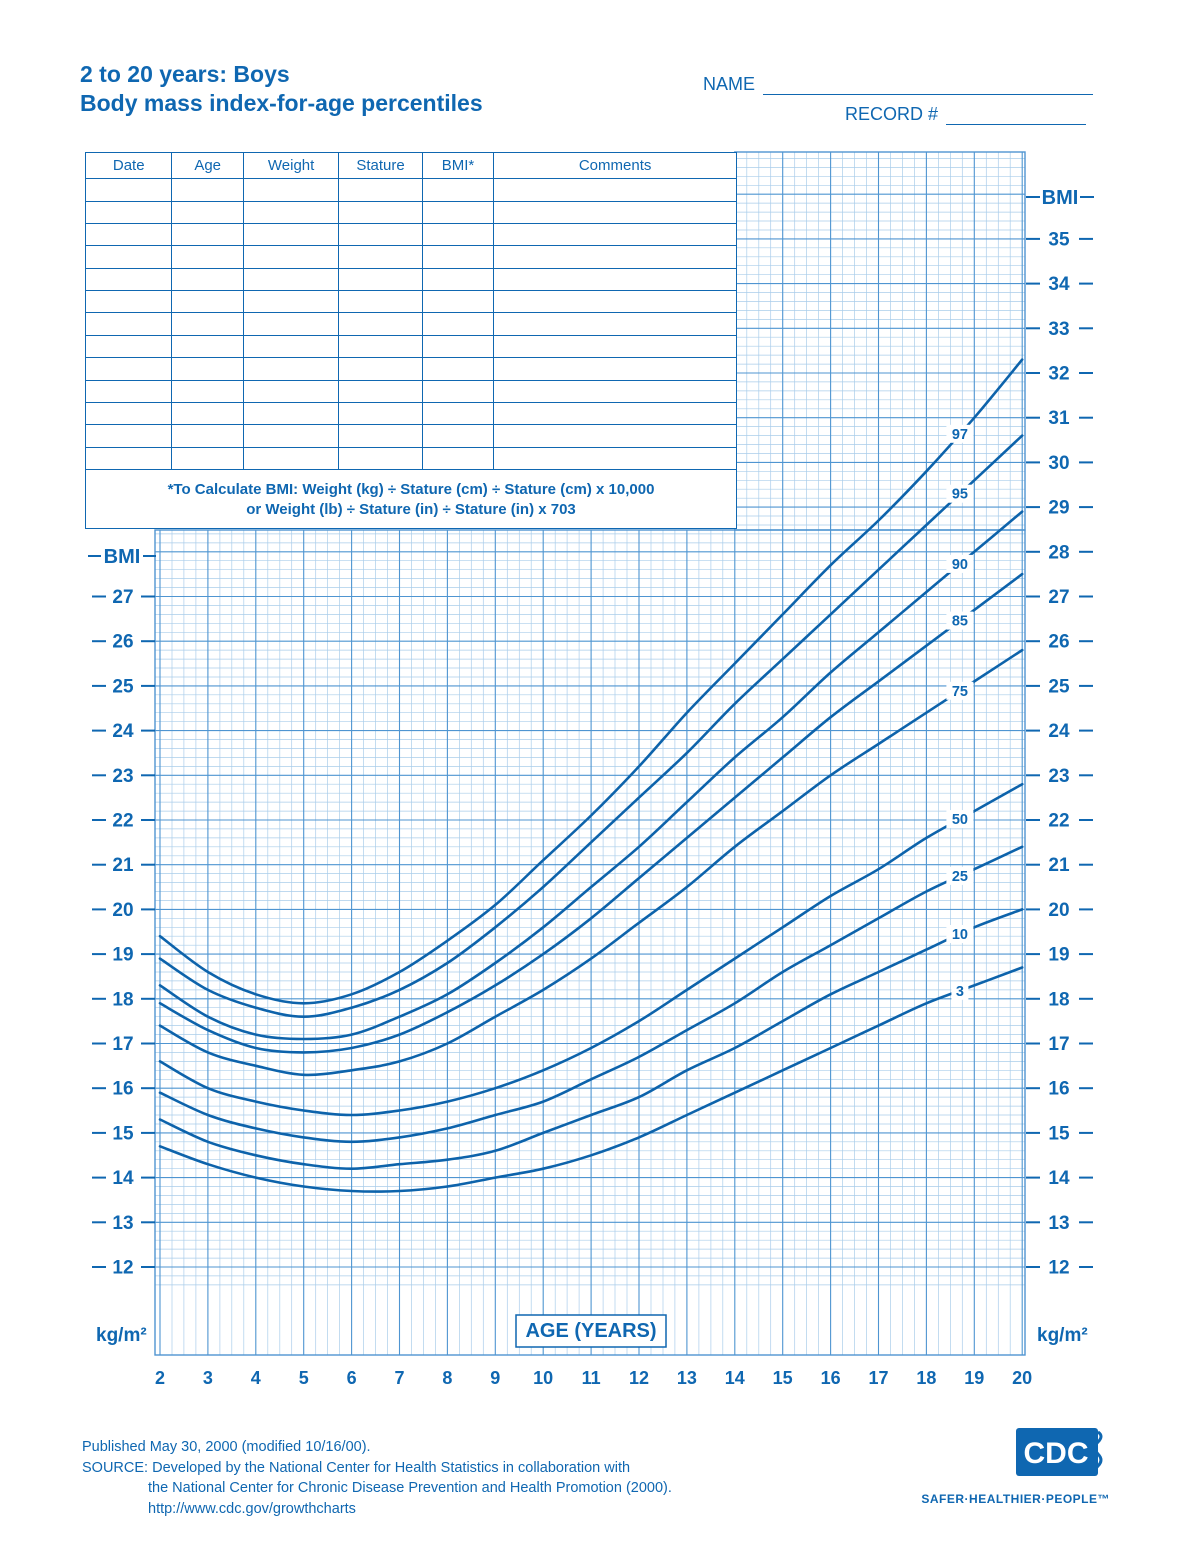 This screenshot has height=1553, width=1200. I want to click on x-axis-tick-label: 5, so click(304, 1378).